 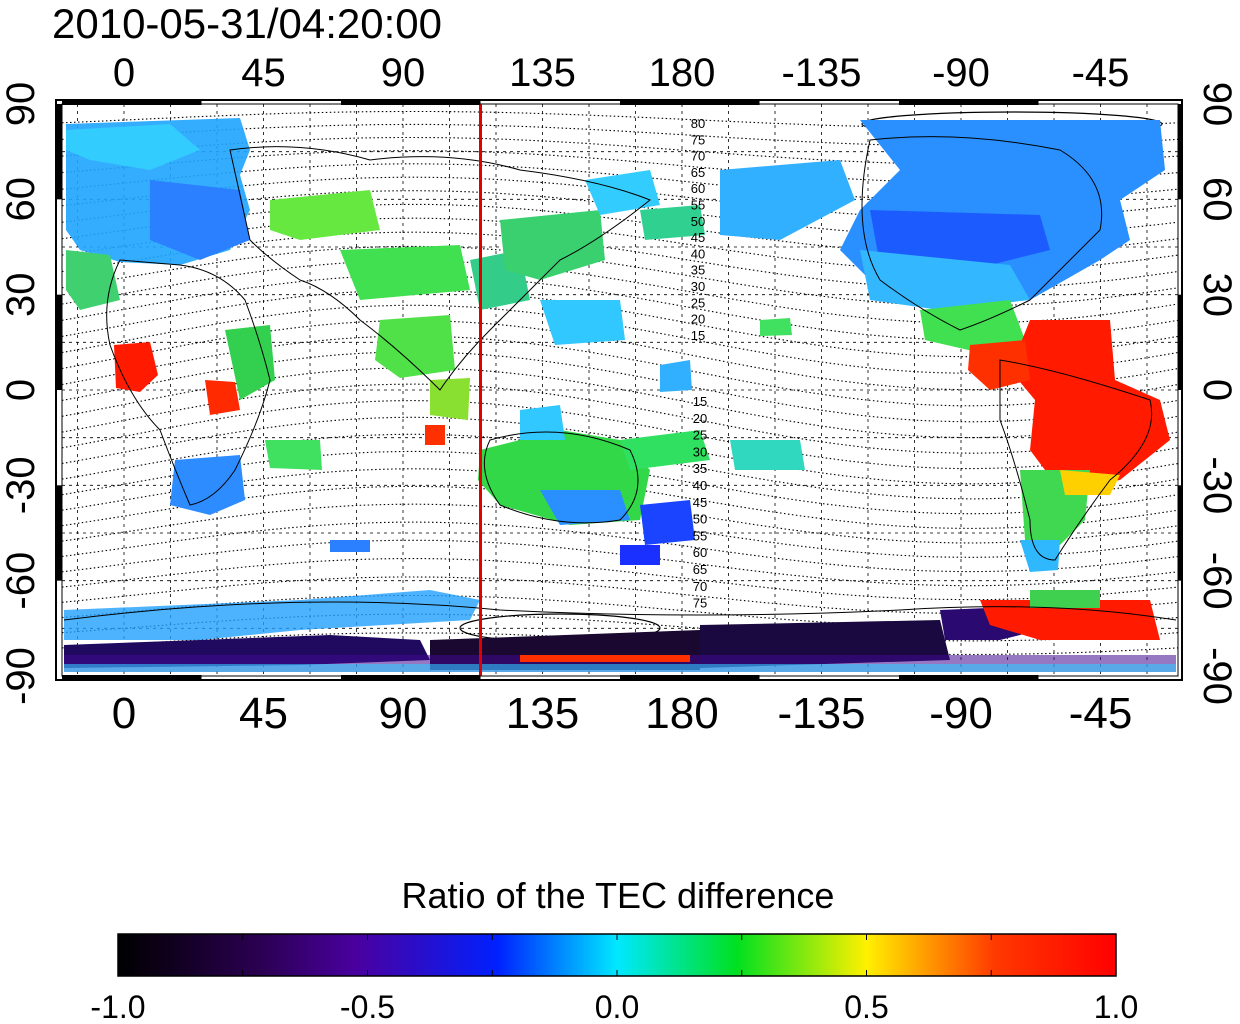 What do you see at coordinates (21, 676) in the screenshot?
I see `y-tick-label-left: -90` at bounding box center [21, 676].